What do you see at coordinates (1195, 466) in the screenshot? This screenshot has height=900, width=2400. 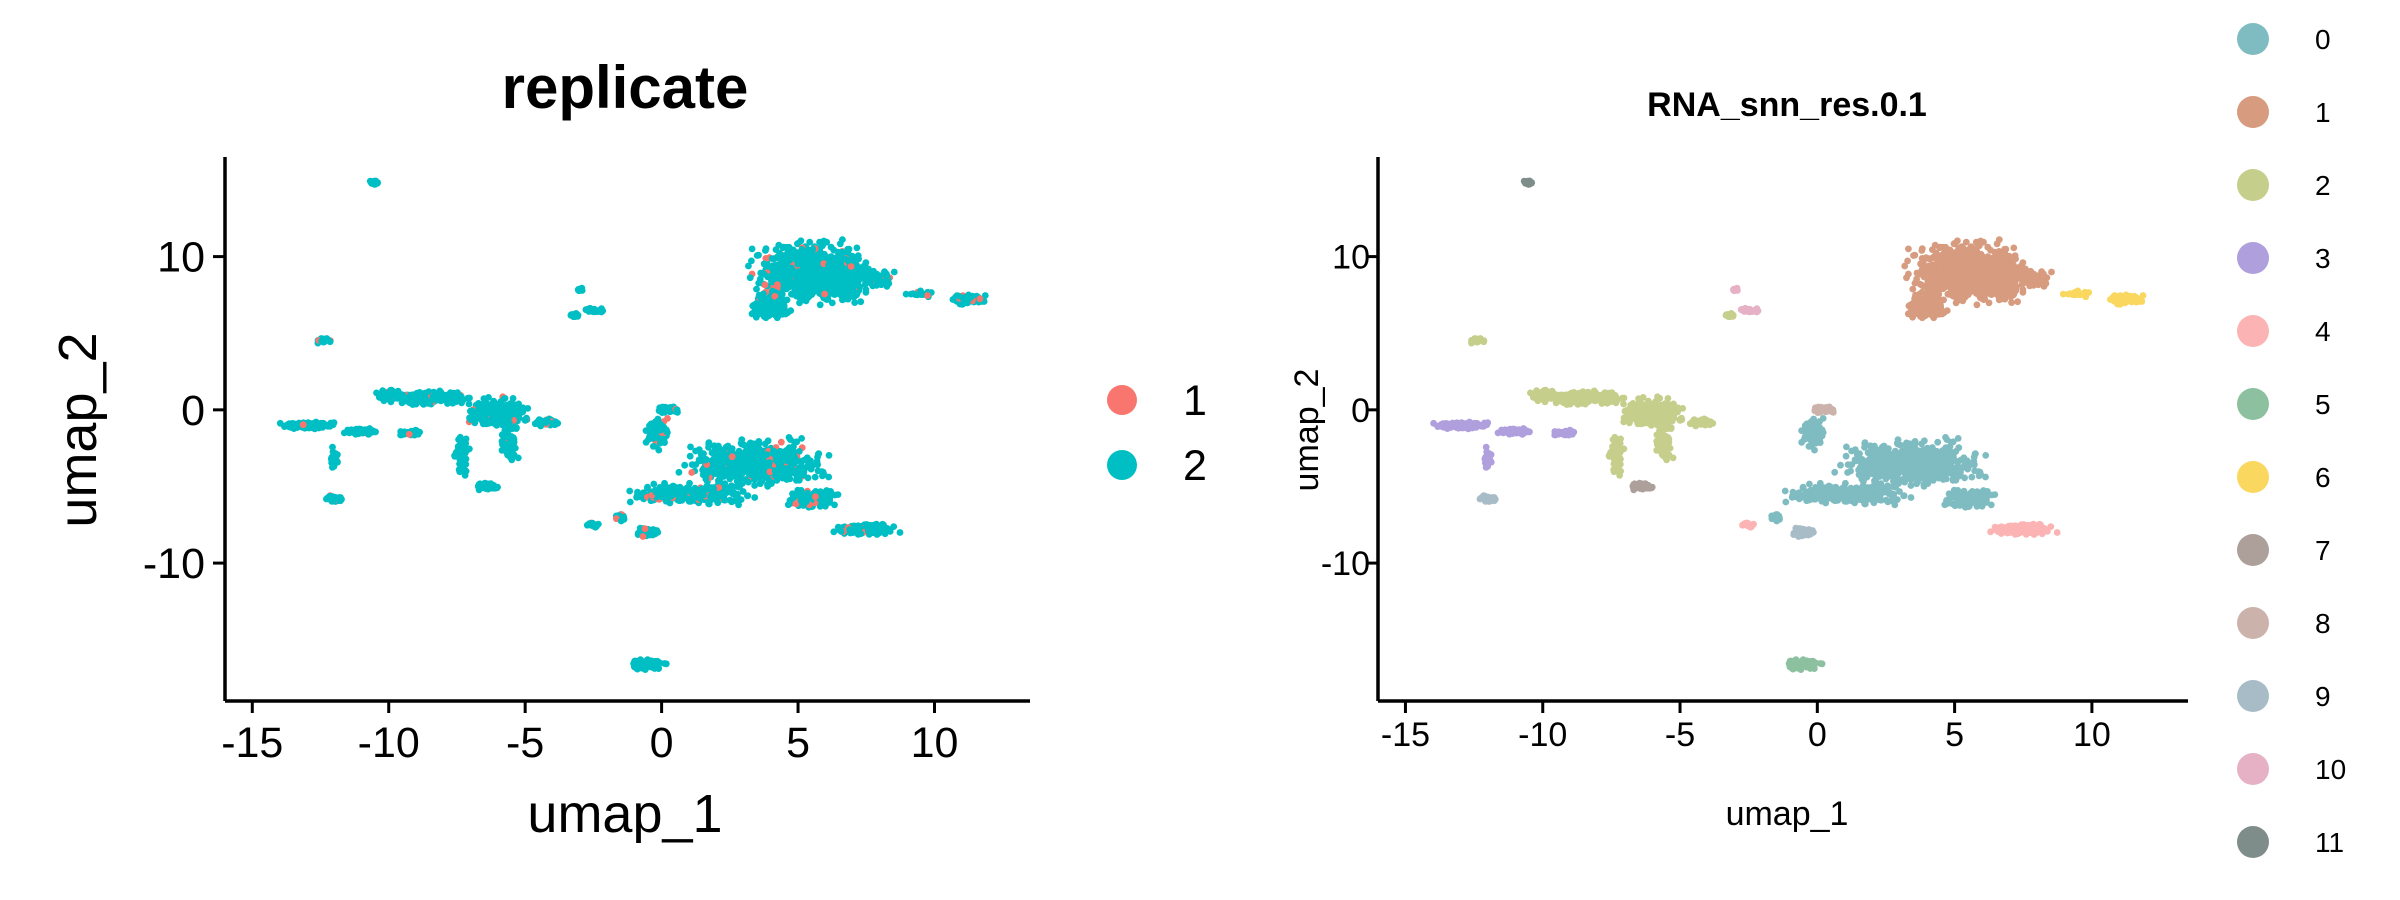 I see `legend-label: 2` at bounding box center [1195, 466].